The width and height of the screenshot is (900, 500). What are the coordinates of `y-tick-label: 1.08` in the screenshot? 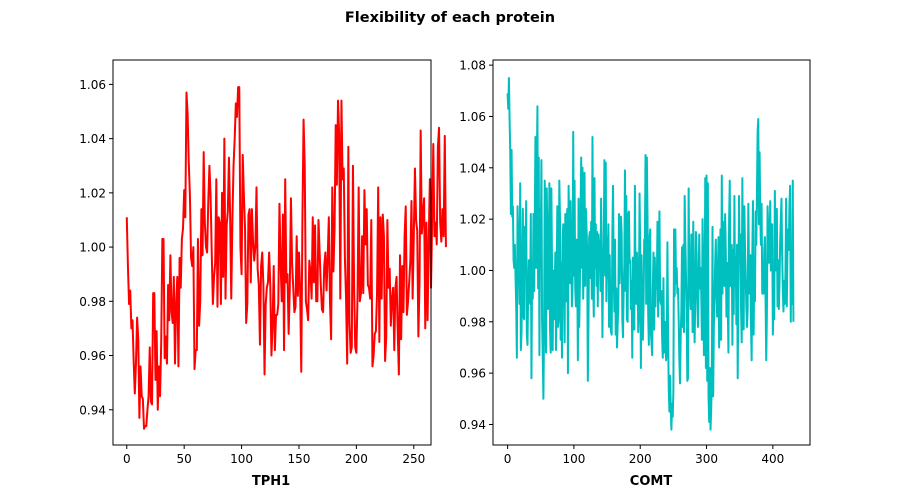 It's located at (472, 66).